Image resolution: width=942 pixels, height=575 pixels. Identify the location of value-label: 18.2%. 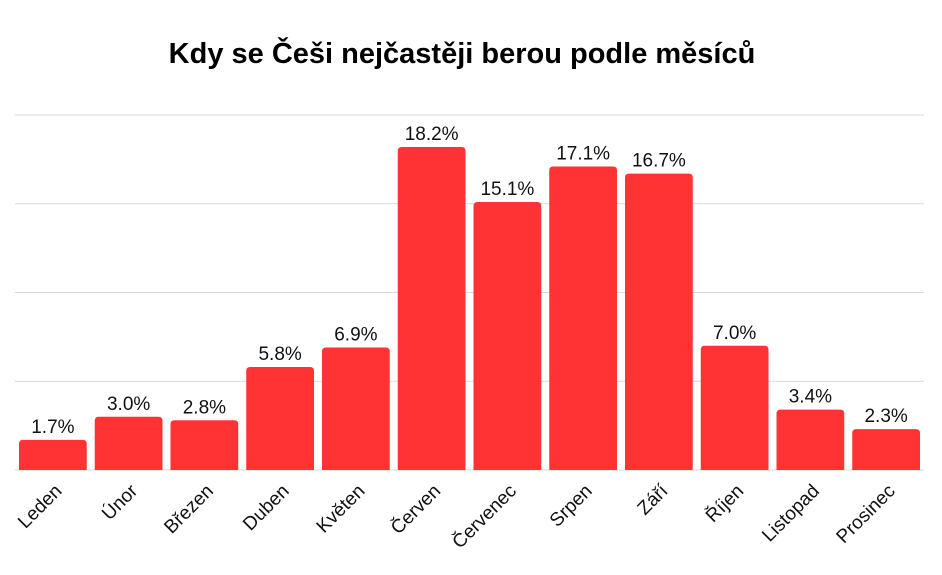
(432, 134).